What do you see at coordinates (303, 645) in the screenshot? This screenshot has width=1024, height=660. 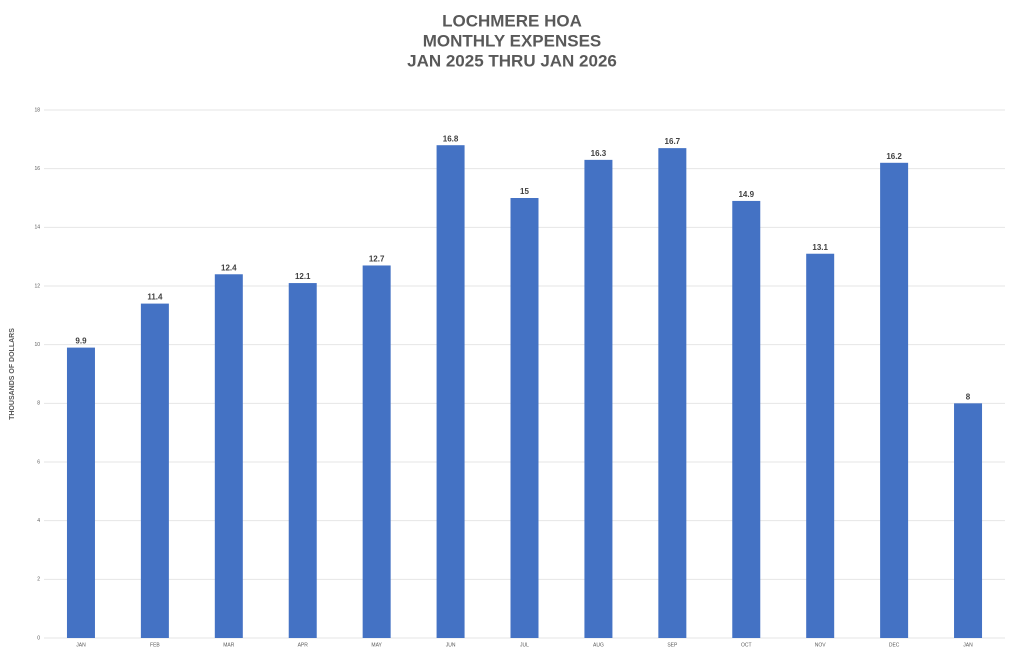 I see `x-tick-label: APR` at bounding box center [303, 645].